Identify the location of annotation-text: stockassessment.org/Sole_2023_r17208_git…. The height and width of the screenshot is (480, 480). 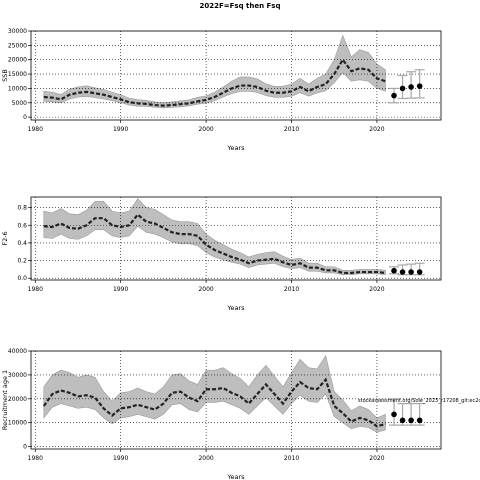
(419, 401).